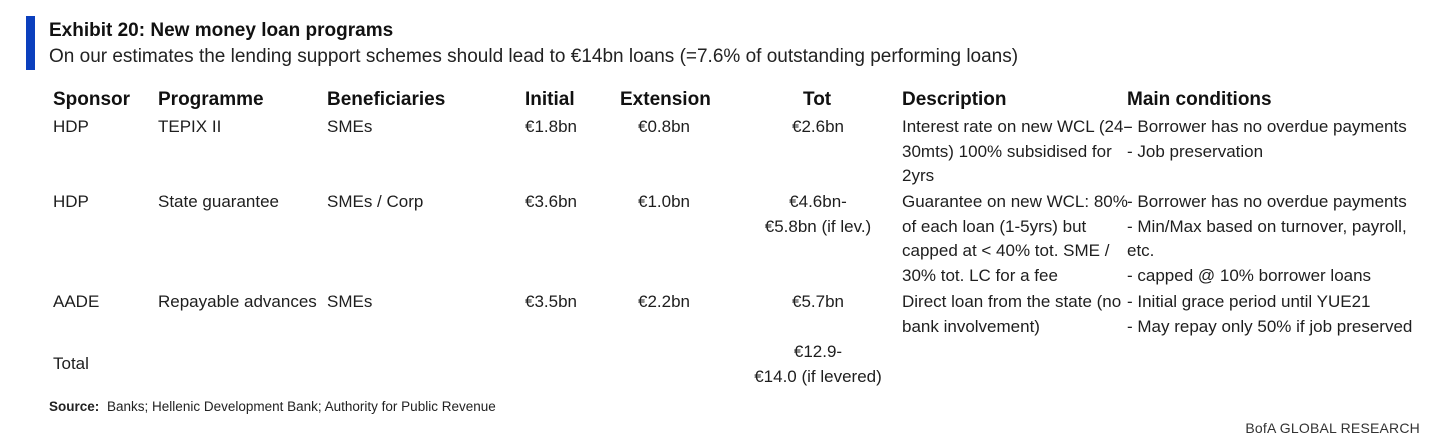 This screenshot has height=448, width=1450. I want to click on row-1-tot: €2.6bn, so click(818, 127).